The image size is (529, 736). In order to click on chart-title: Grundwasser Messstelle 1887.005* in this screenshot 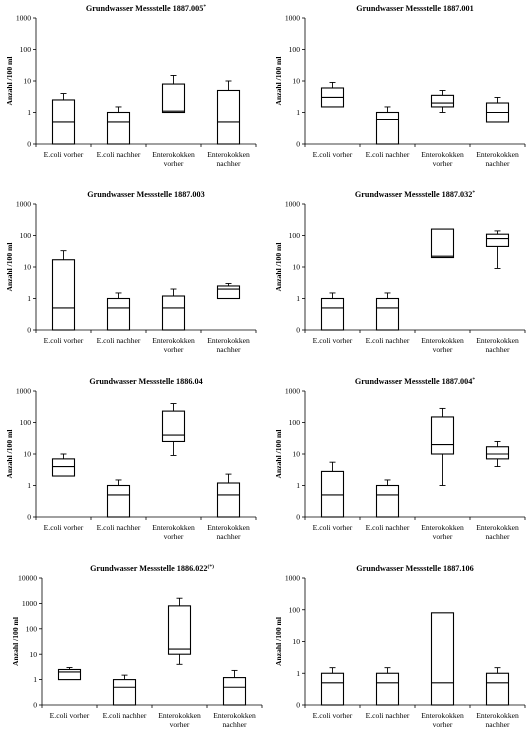, I will do `click(146, 8)`.